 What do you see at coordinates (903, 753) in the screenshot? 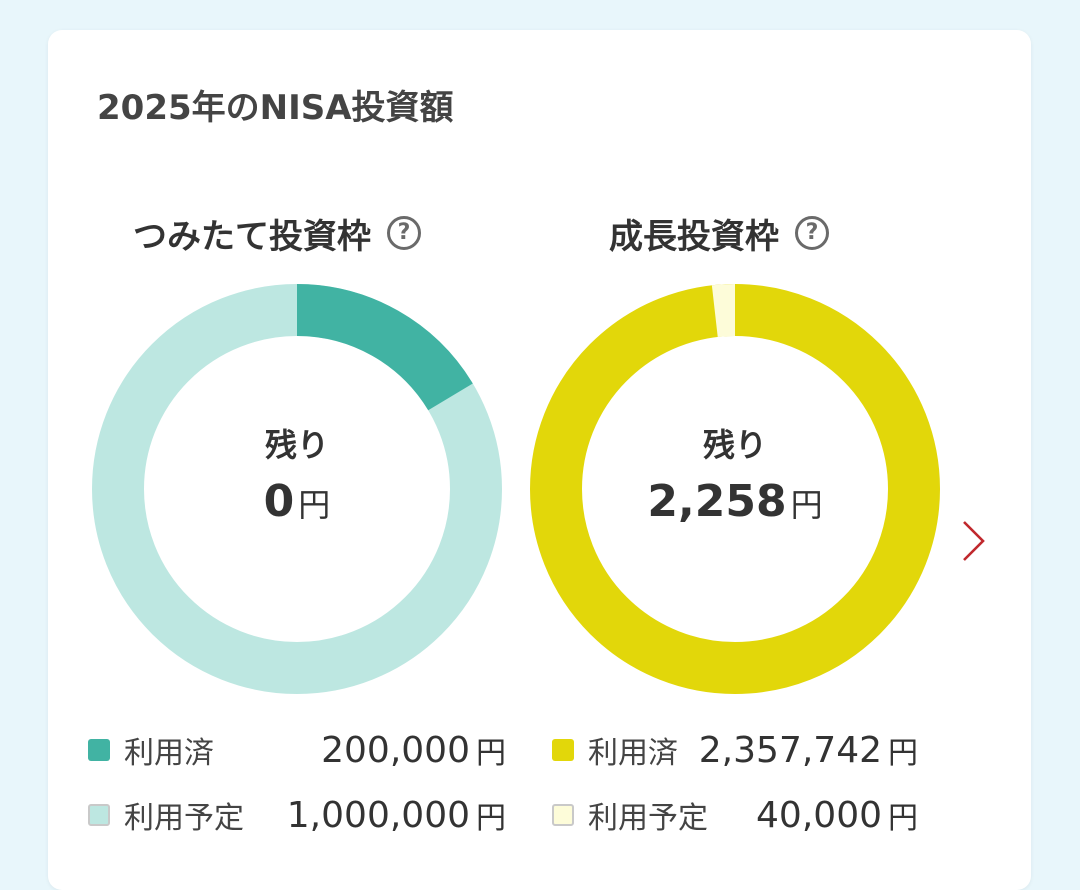
I see `growth-used-currency: 円` at bounding box center [903, 753].